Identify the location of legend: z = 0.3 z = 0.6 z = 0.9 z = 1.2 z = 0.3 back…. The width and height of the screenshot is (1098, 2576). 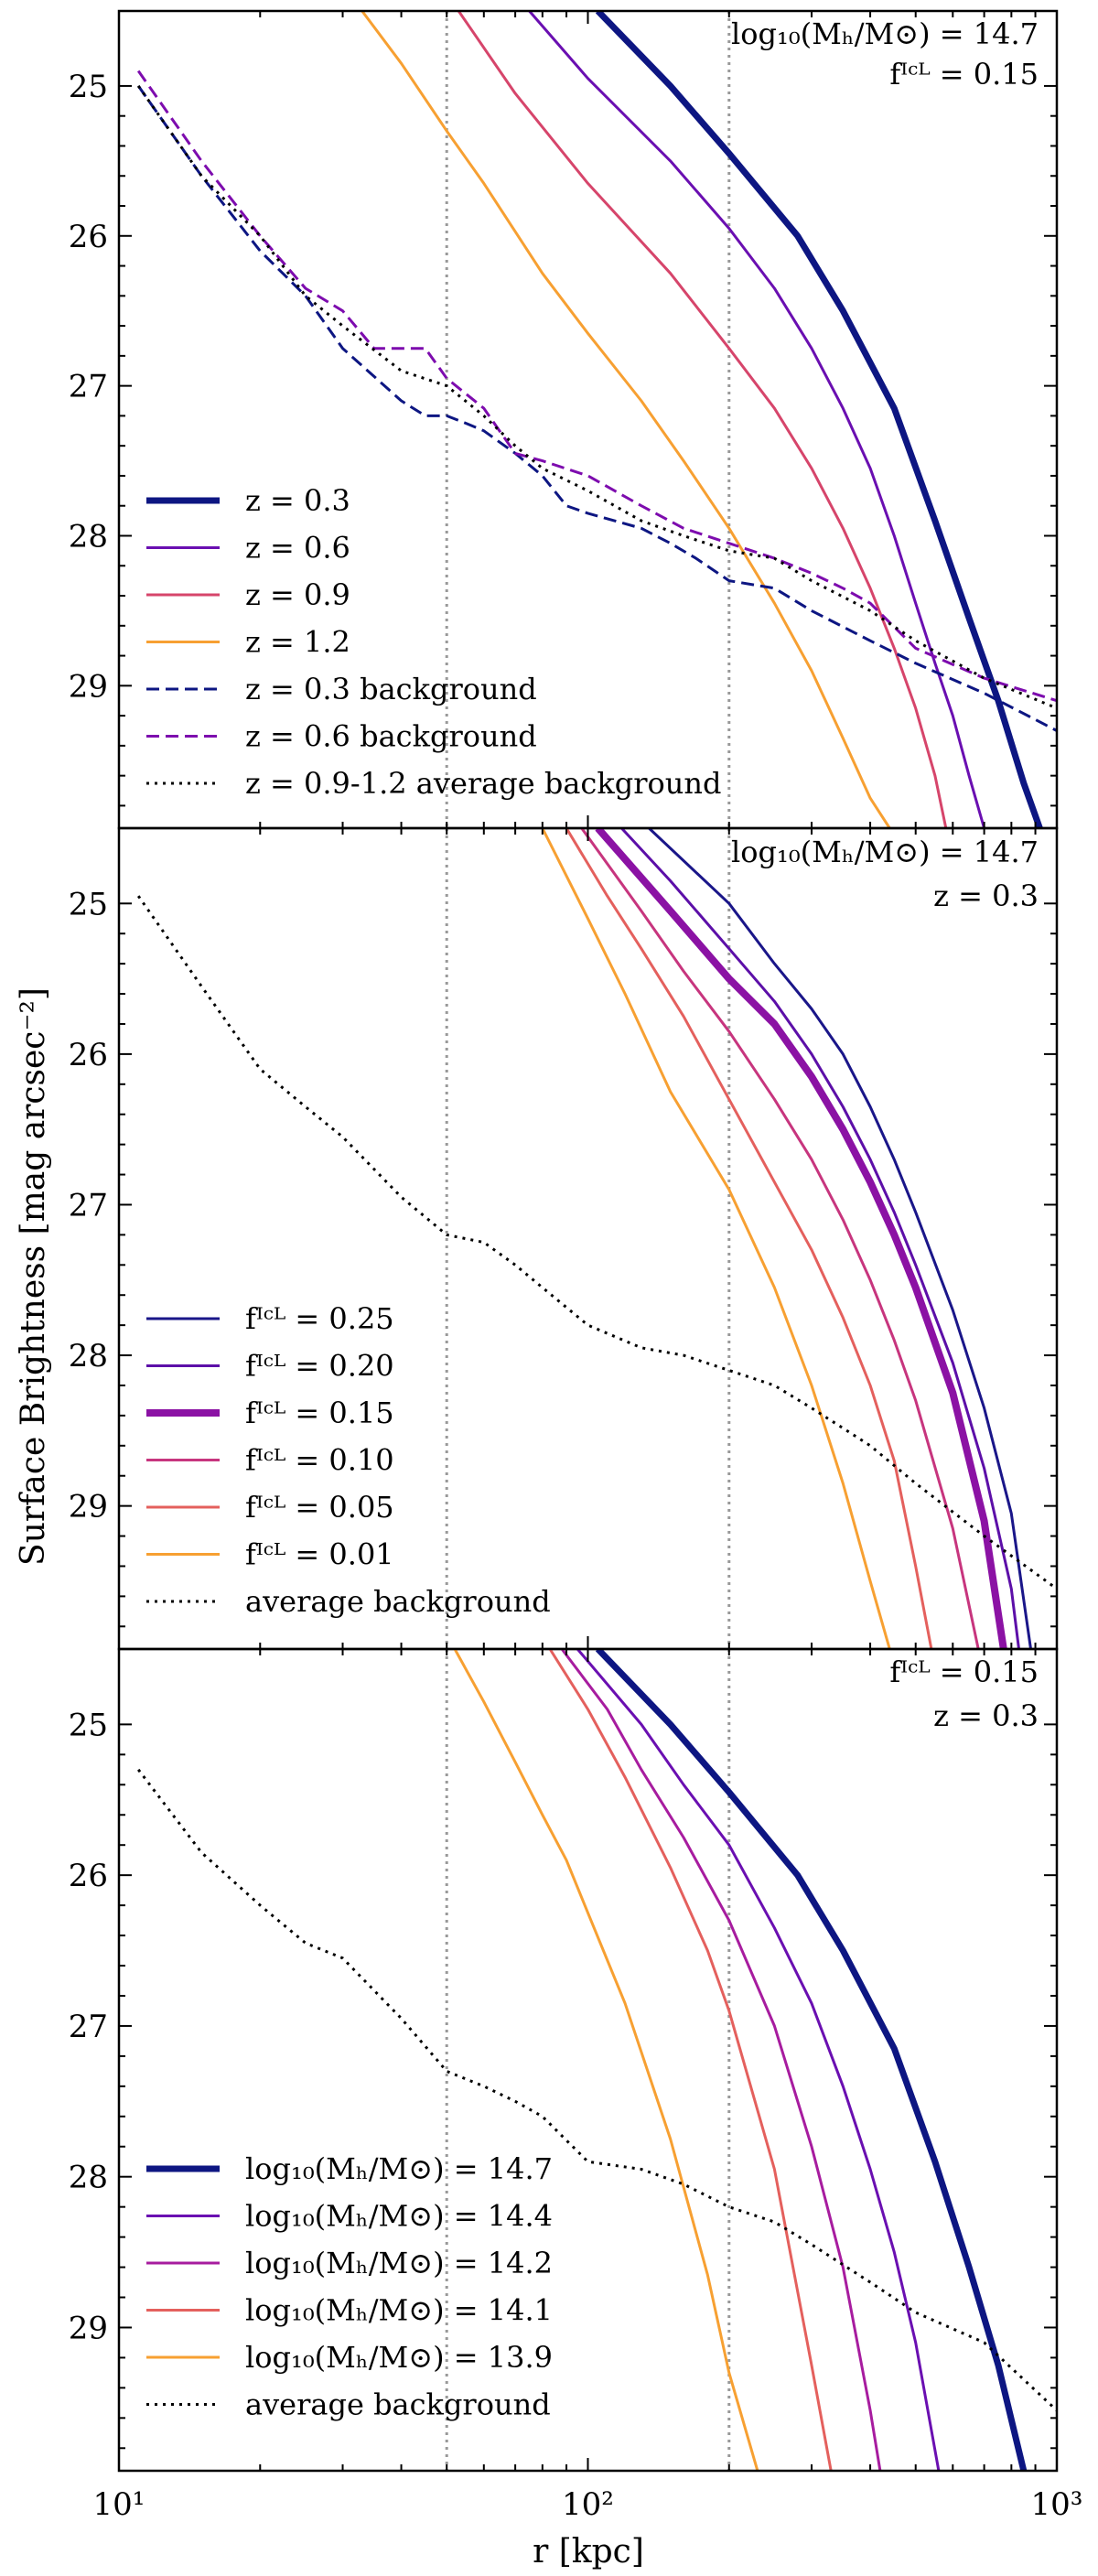
(434, 642).